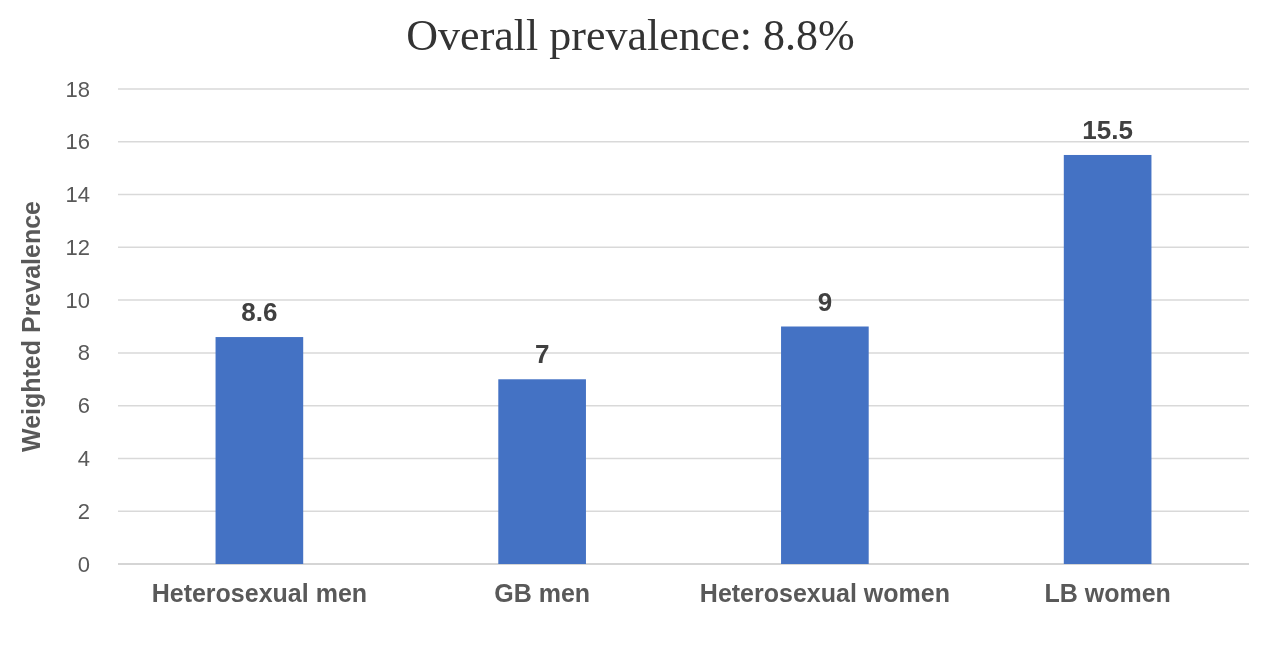 The image size is (1261, 646). Describe the element at coordinates (1107, 129) in the screenshot. I see `data-label: 15.5` at that location.